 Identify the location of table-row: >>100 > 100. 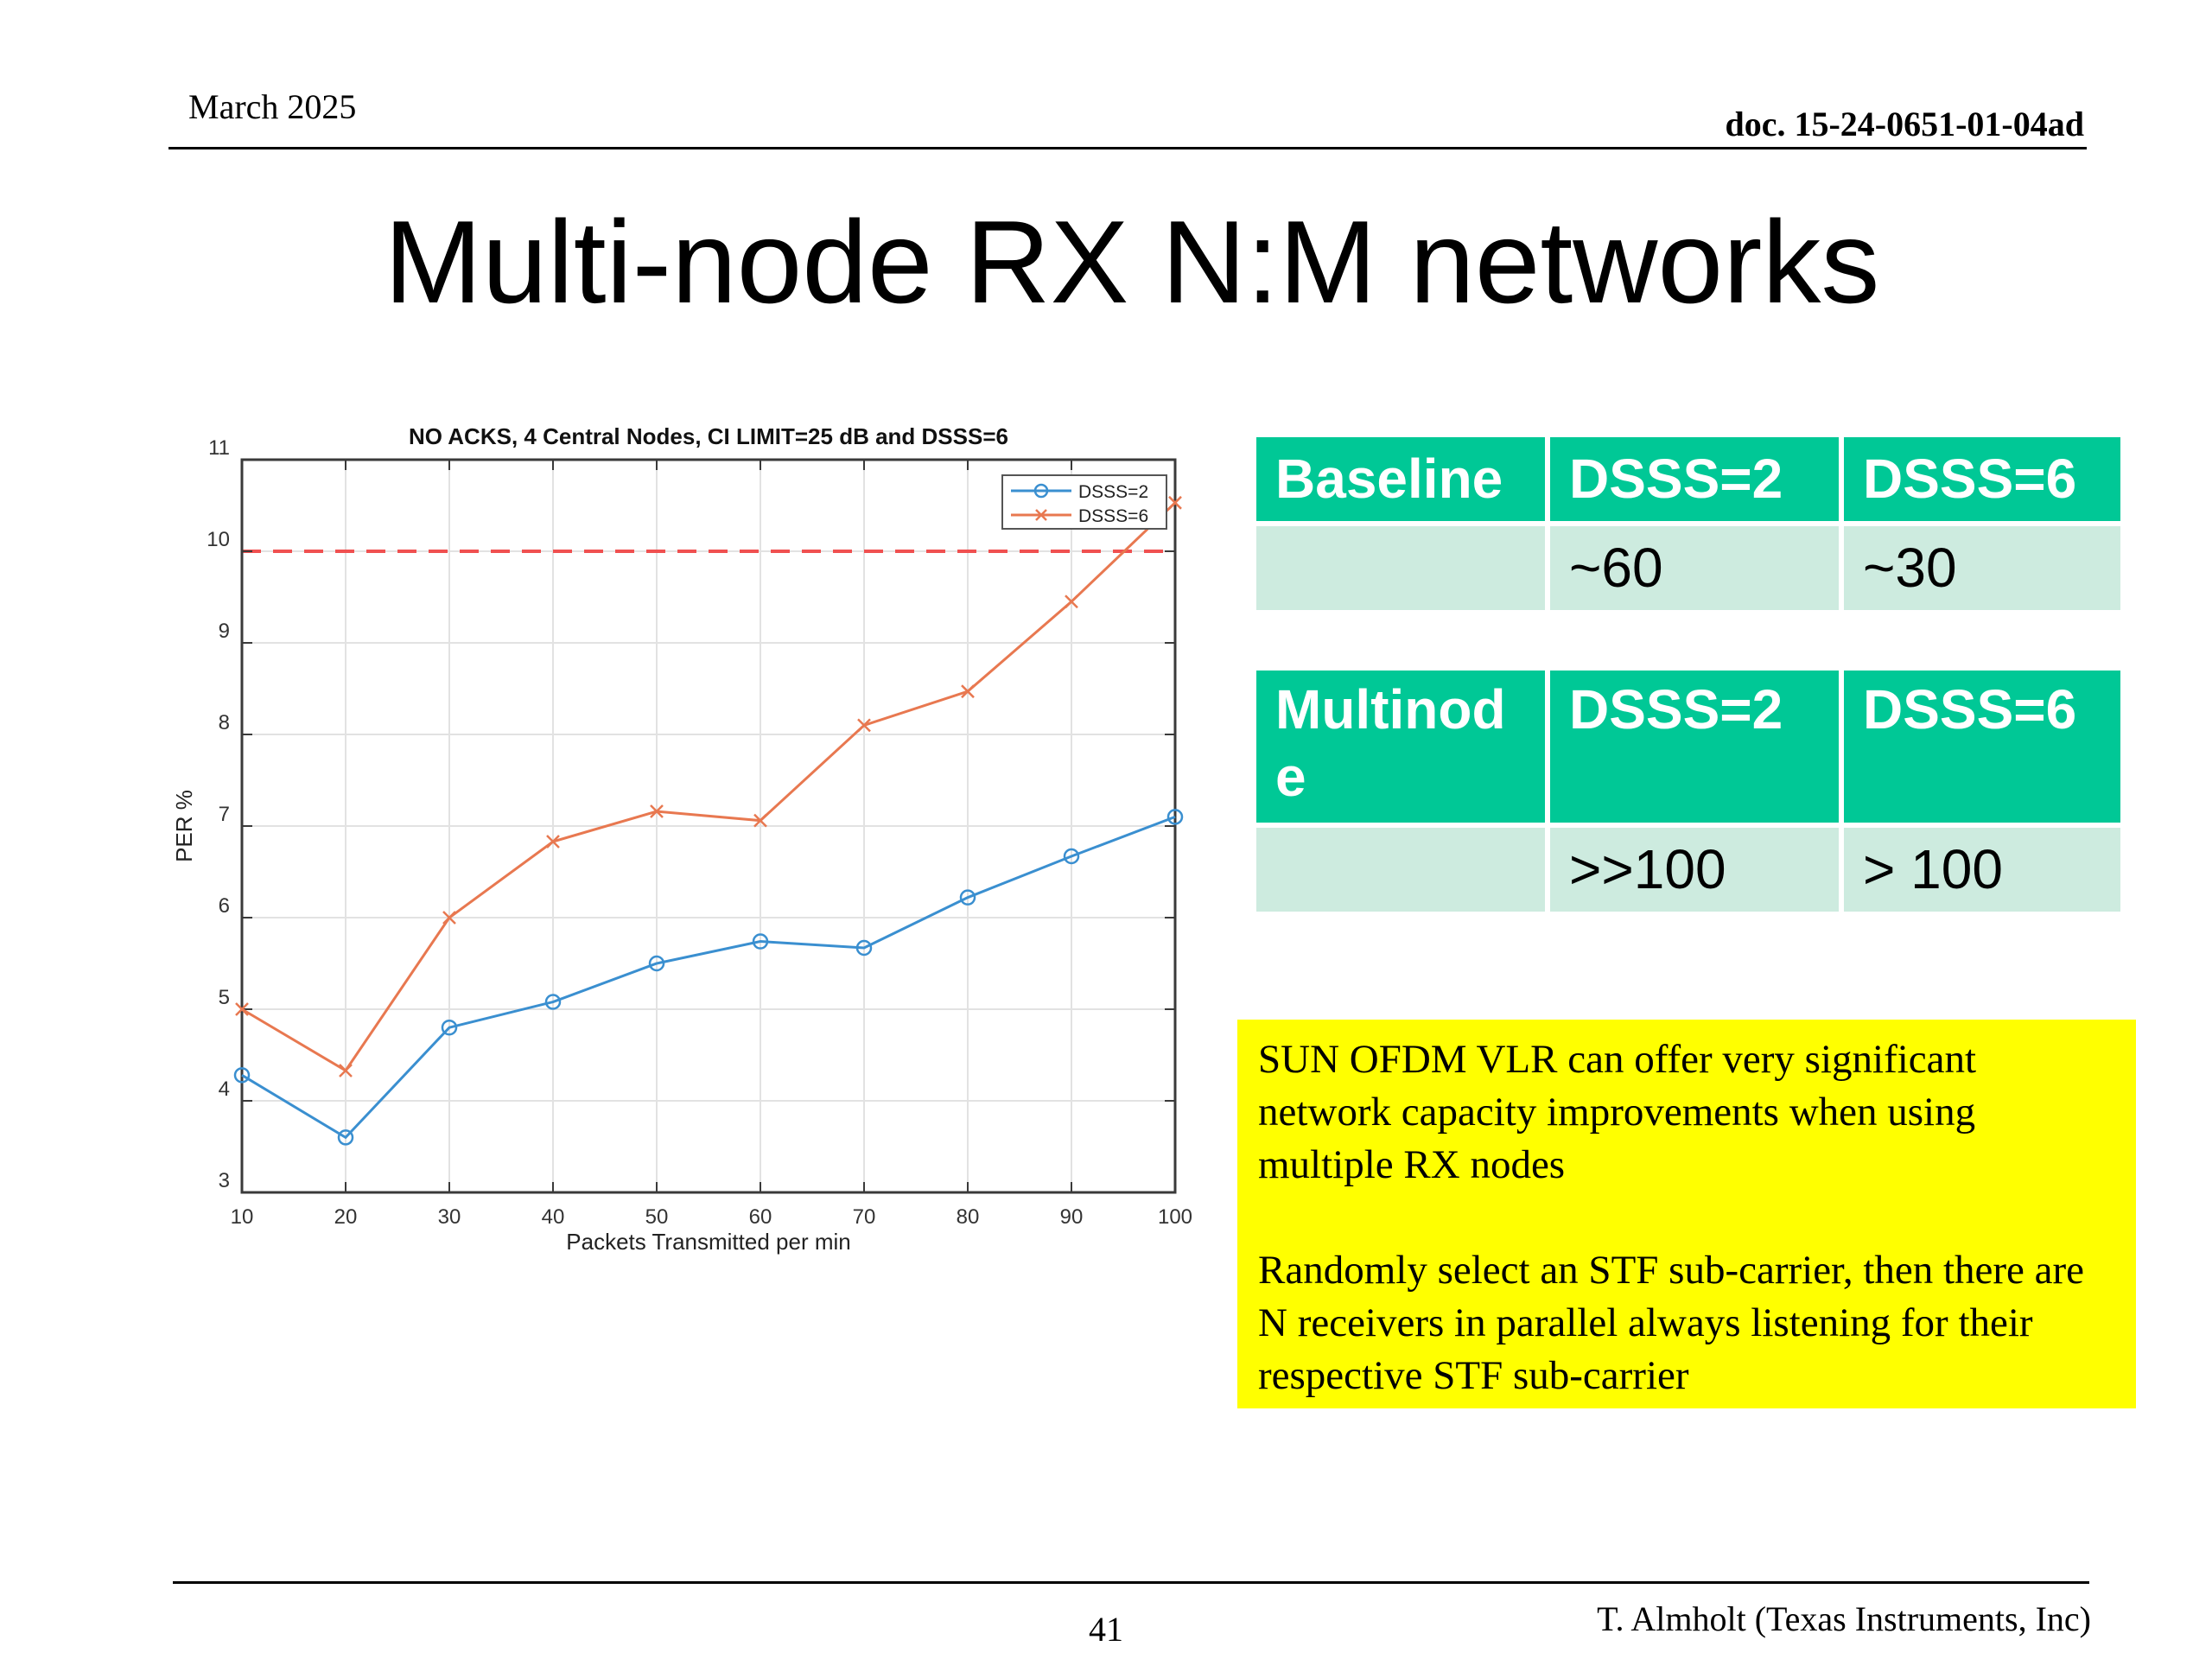
(1688, 870).